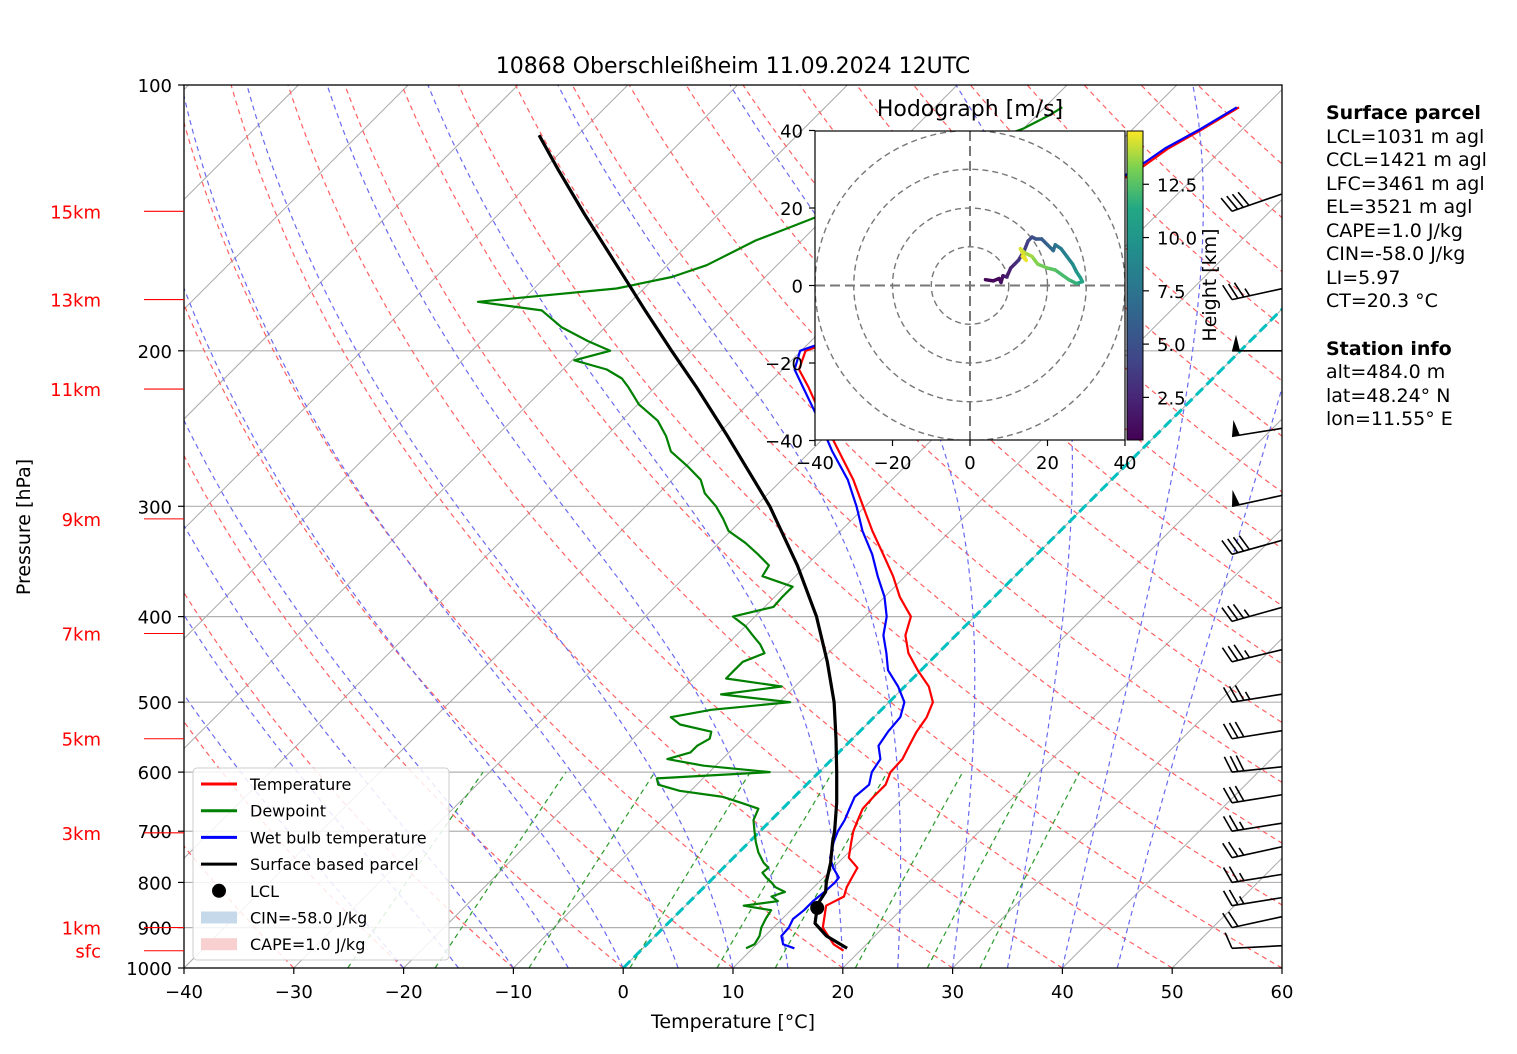  Describe the element at coordinates (817, 907) in the screenshot. I see `lcl-marker` at that location.